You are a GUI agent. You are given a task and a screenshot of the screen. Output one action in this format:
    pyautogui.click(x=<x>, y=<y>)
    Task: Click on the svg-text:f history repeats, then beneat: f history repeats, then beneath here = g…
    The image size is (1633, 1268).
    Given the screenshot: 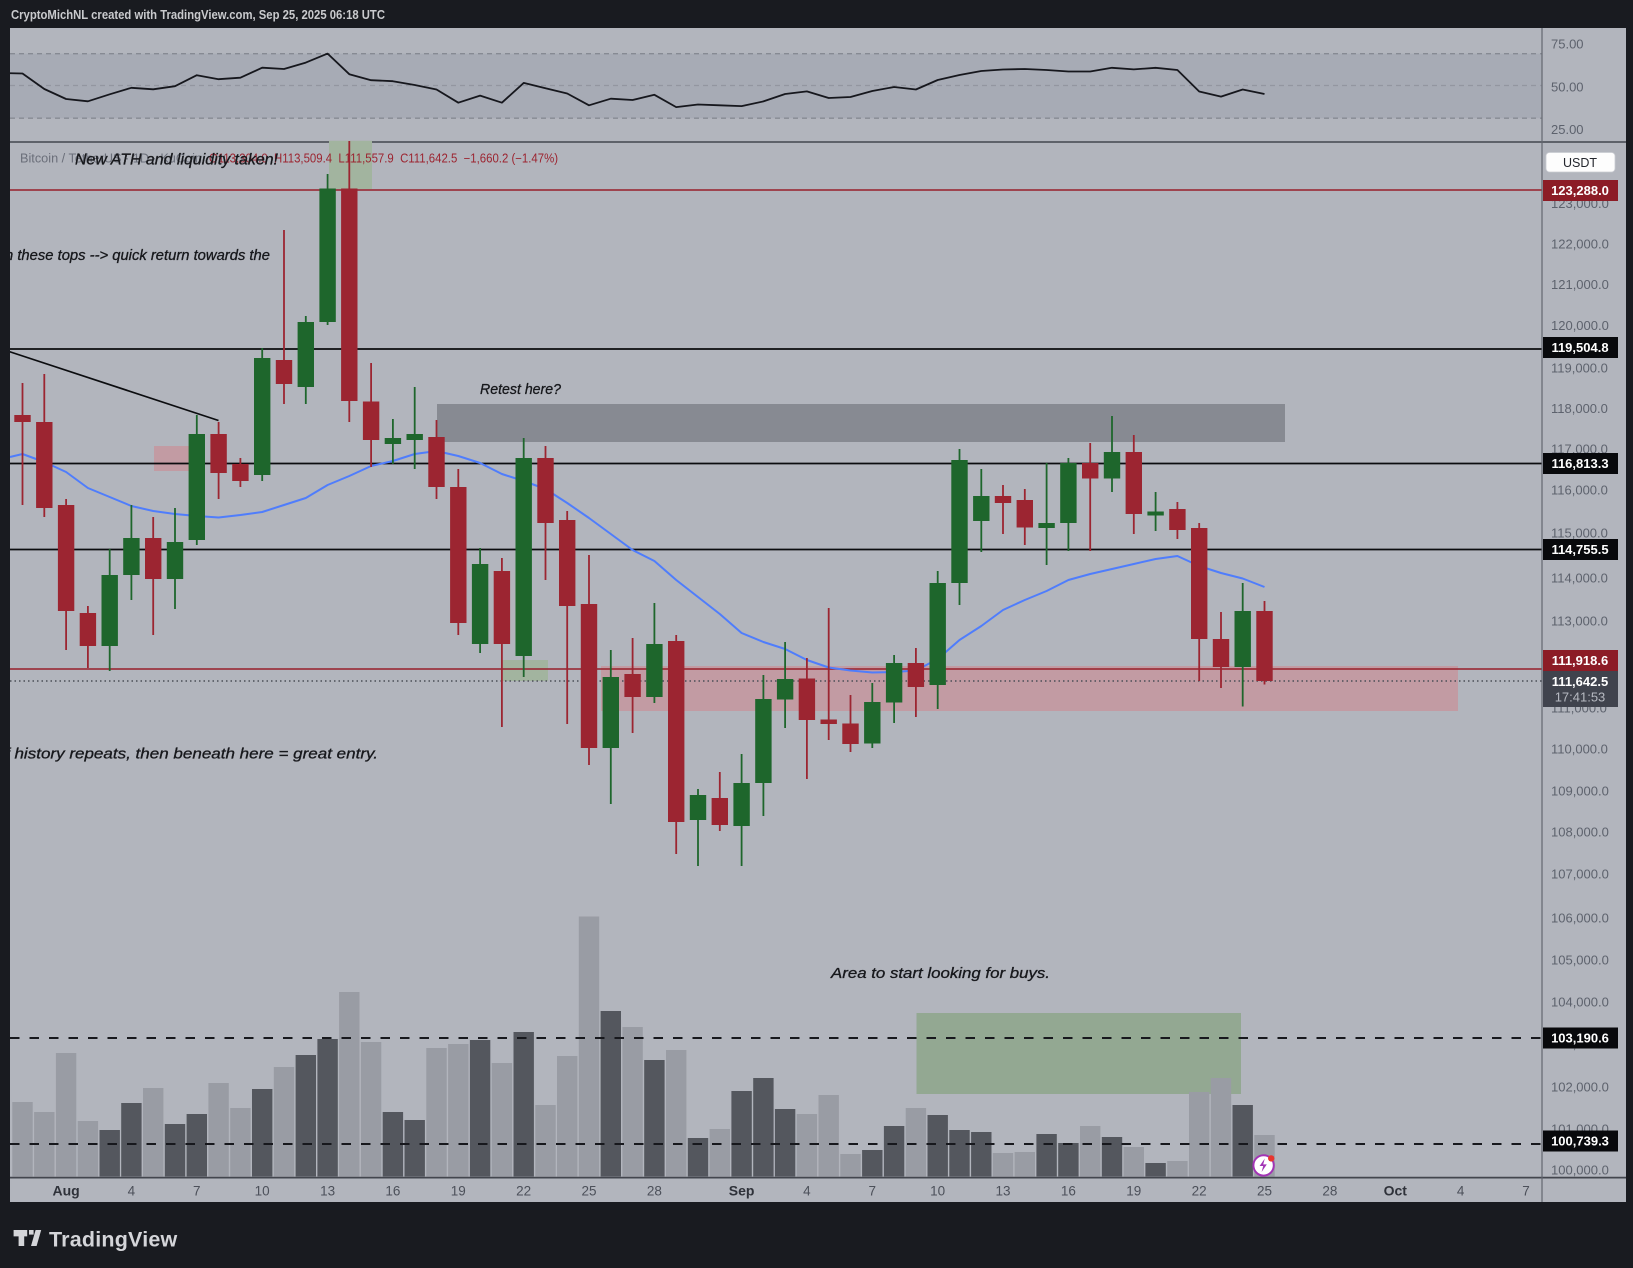 What is the action you would take?
    pyautogui.click(x=191, y=754)
    